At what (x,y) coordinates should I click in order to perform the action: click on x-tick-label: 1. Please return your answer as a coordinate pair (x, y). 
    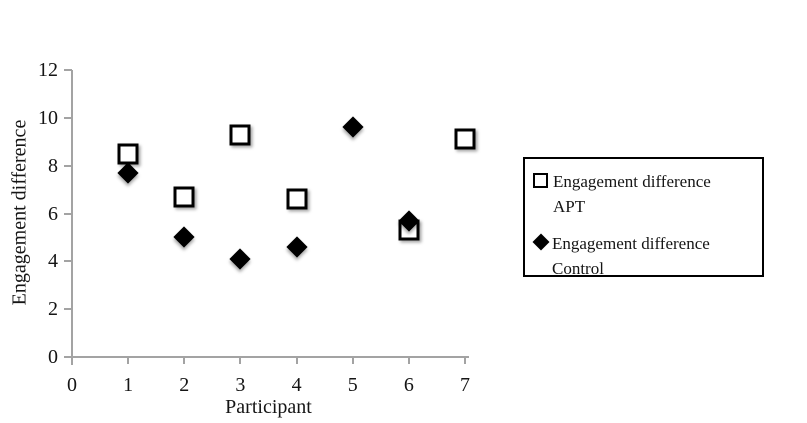
    Looking at the image, I should click on (128, 385).